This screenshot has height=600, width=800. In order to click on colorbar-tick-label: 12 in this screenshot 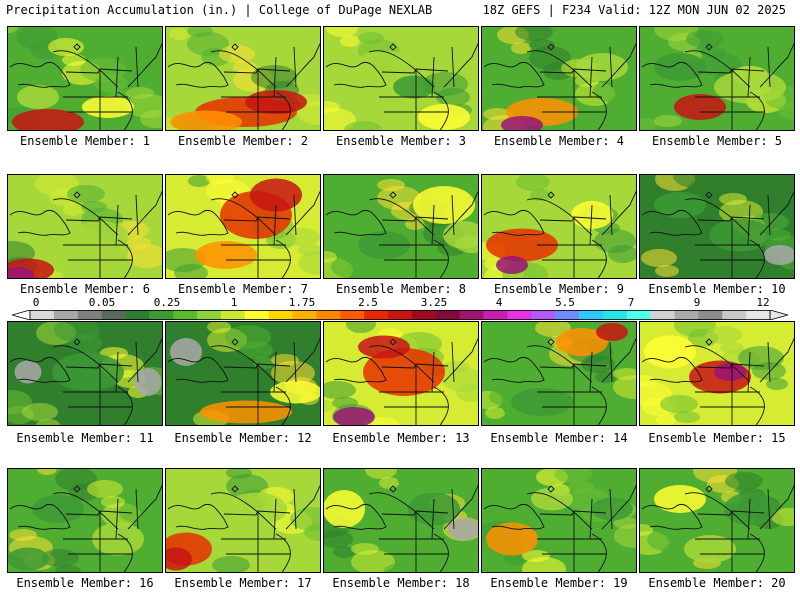, I will do `click(763, 302)`.